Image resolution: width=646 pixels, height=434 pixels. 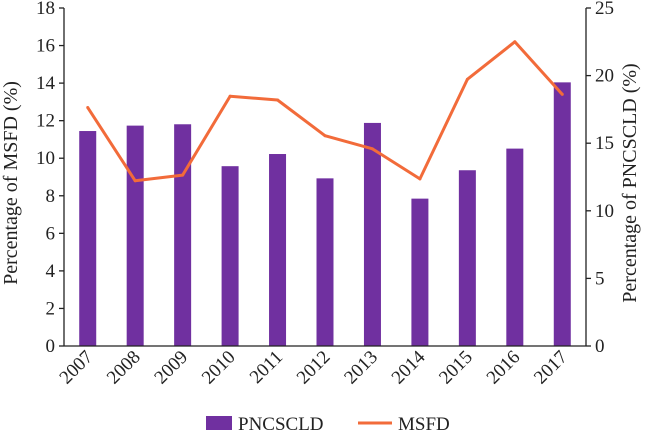 What do you see at coordinates (600, 178) in the screenshot?
I see `right-y-axis-ticks: 0 5 10 15 20 25` at bounding box center [600, 178].